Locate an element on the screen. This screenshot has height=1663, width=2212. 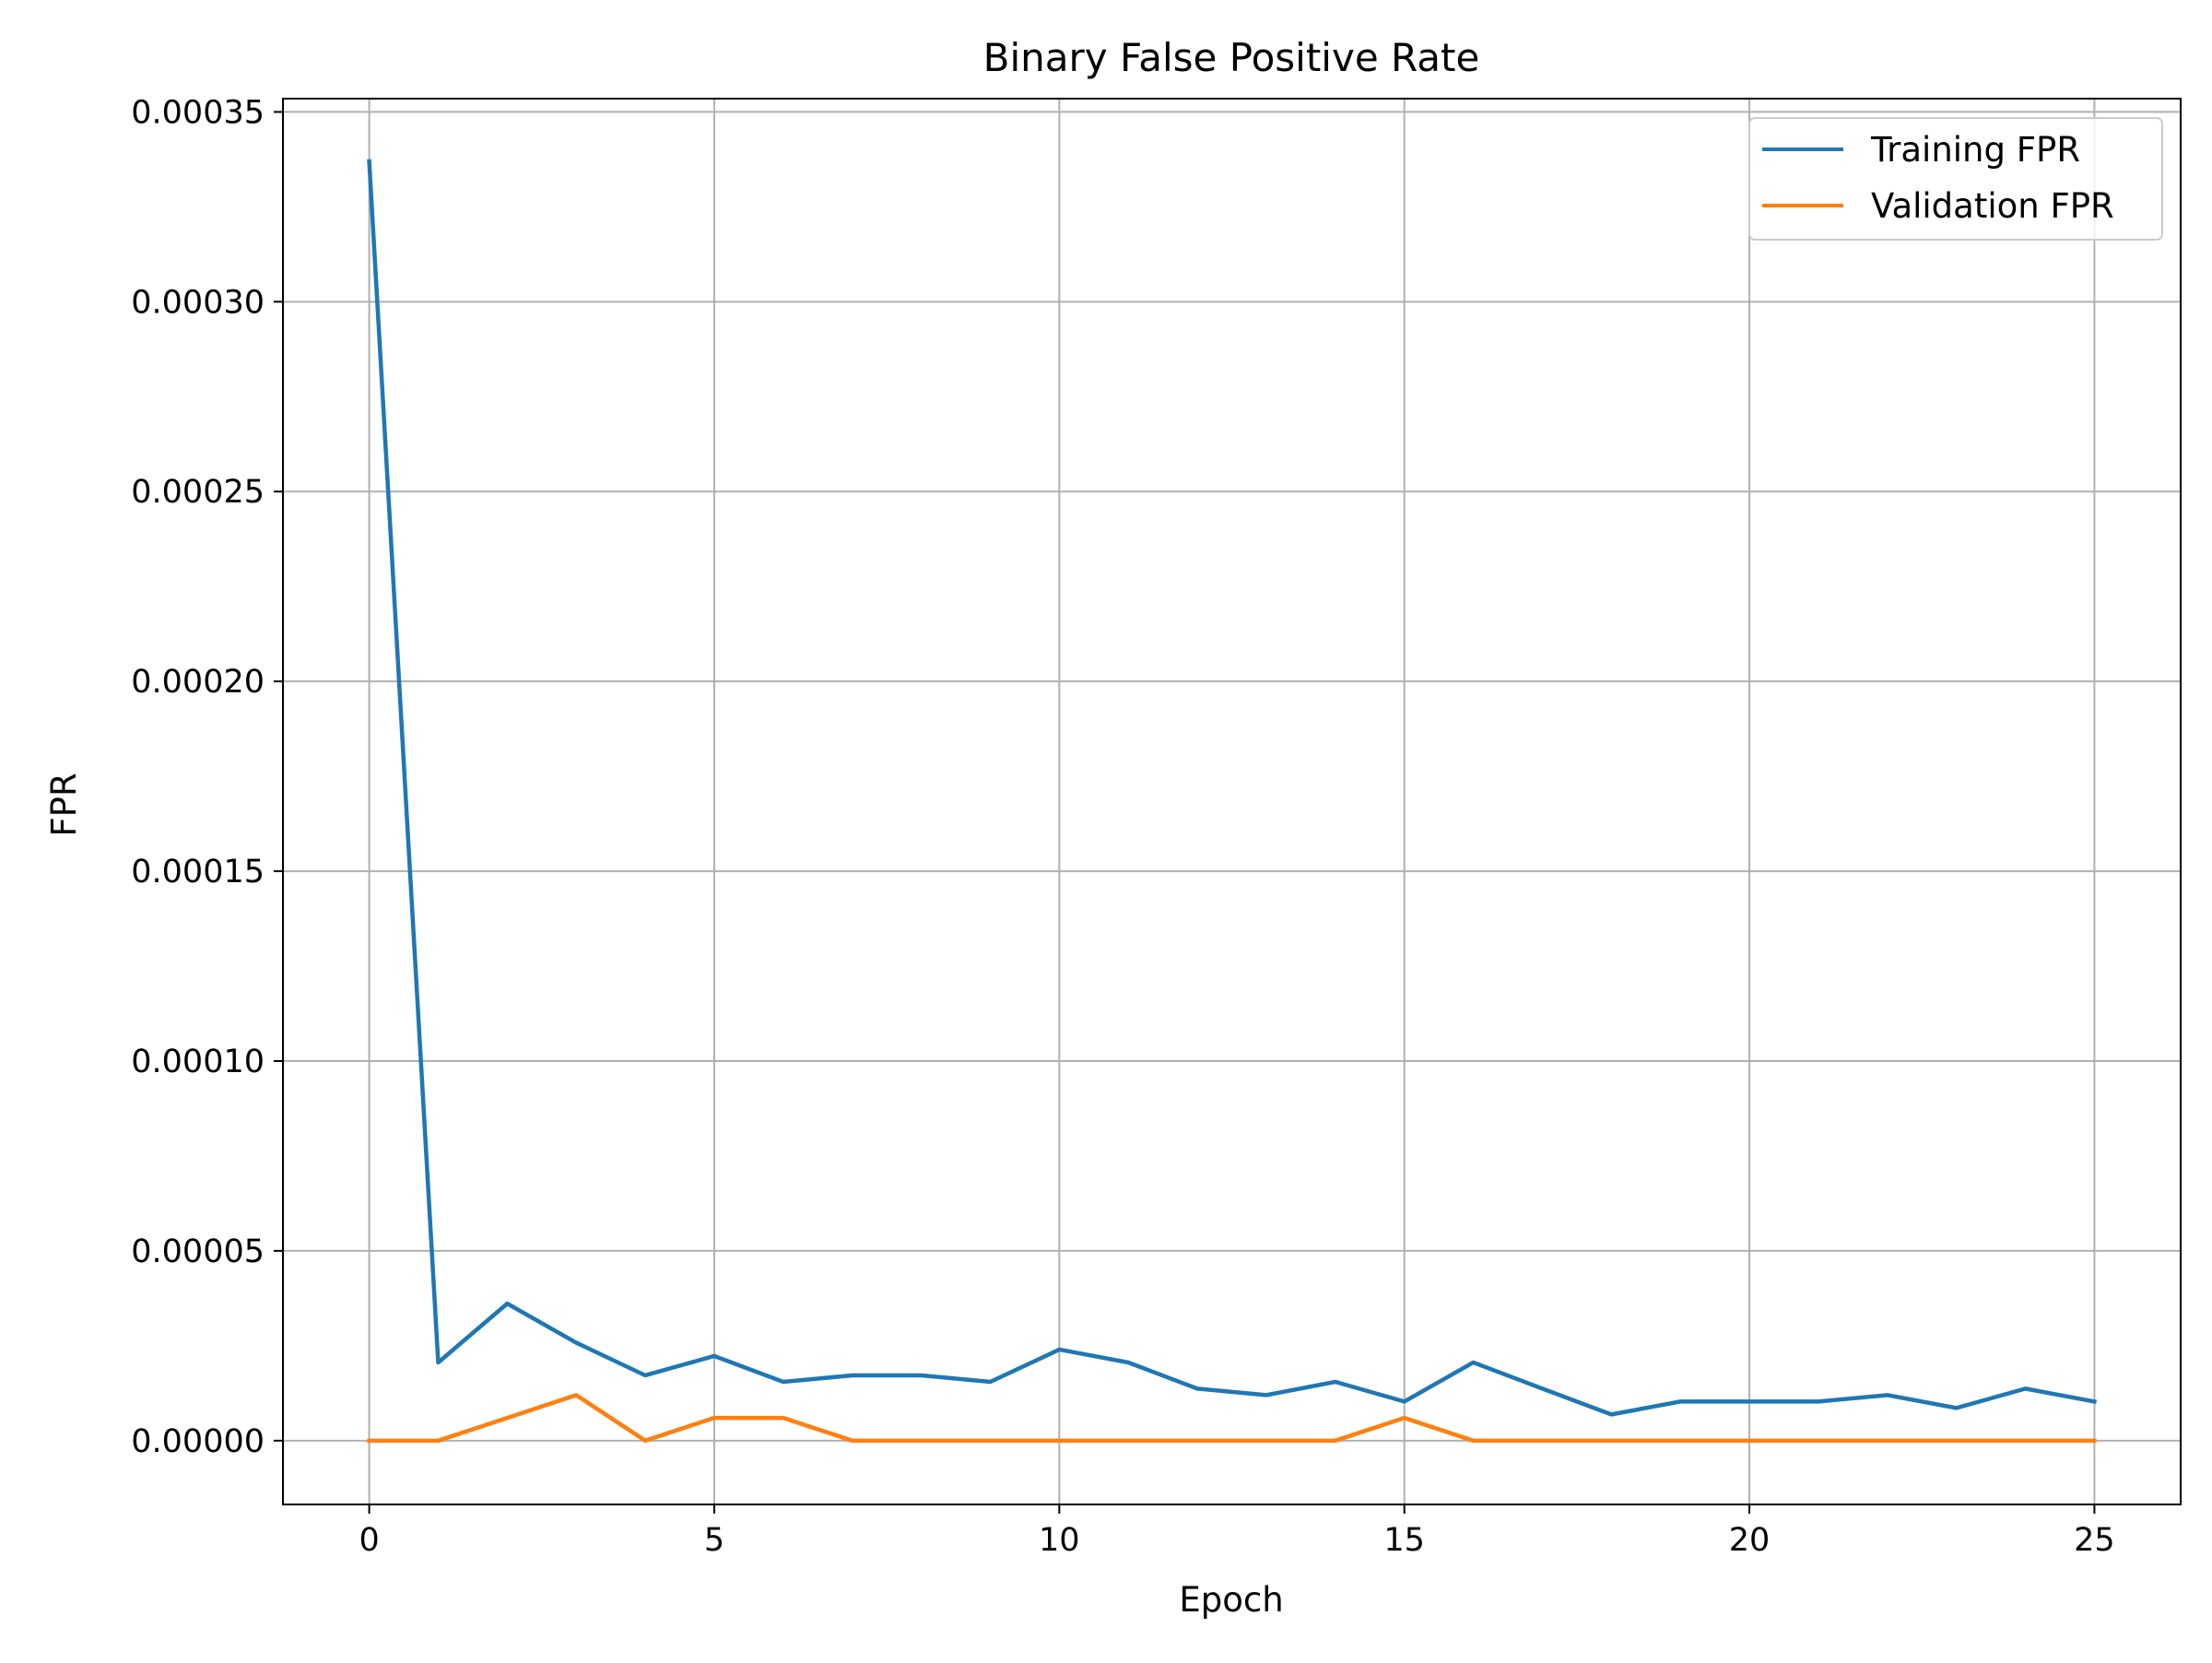
x-tick-label: 20 is located at coordinates (1750, 1540).